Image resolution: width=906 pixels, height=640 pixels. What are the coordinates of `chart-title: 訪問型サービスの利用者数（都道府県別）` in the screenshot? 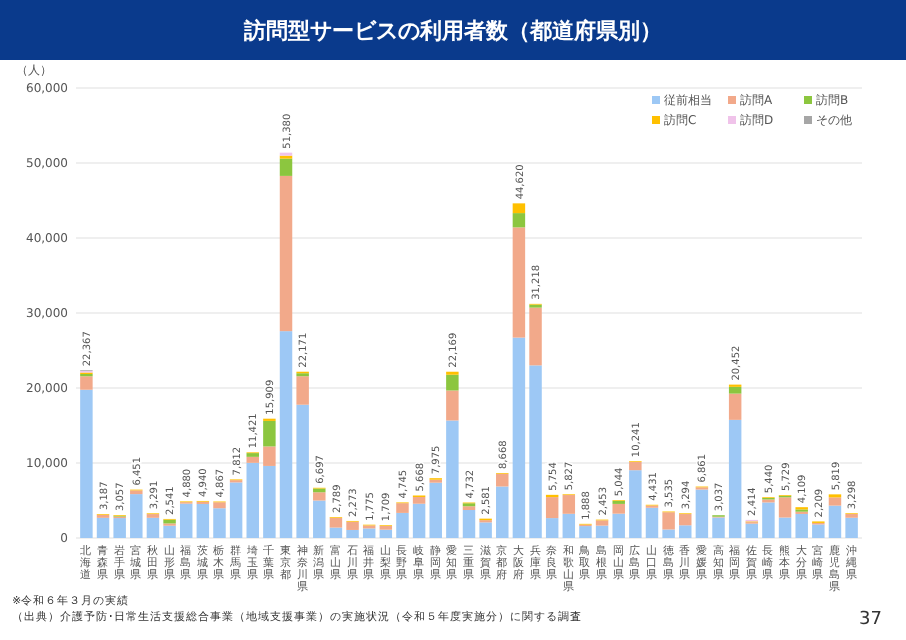 It's located at (452, 31).